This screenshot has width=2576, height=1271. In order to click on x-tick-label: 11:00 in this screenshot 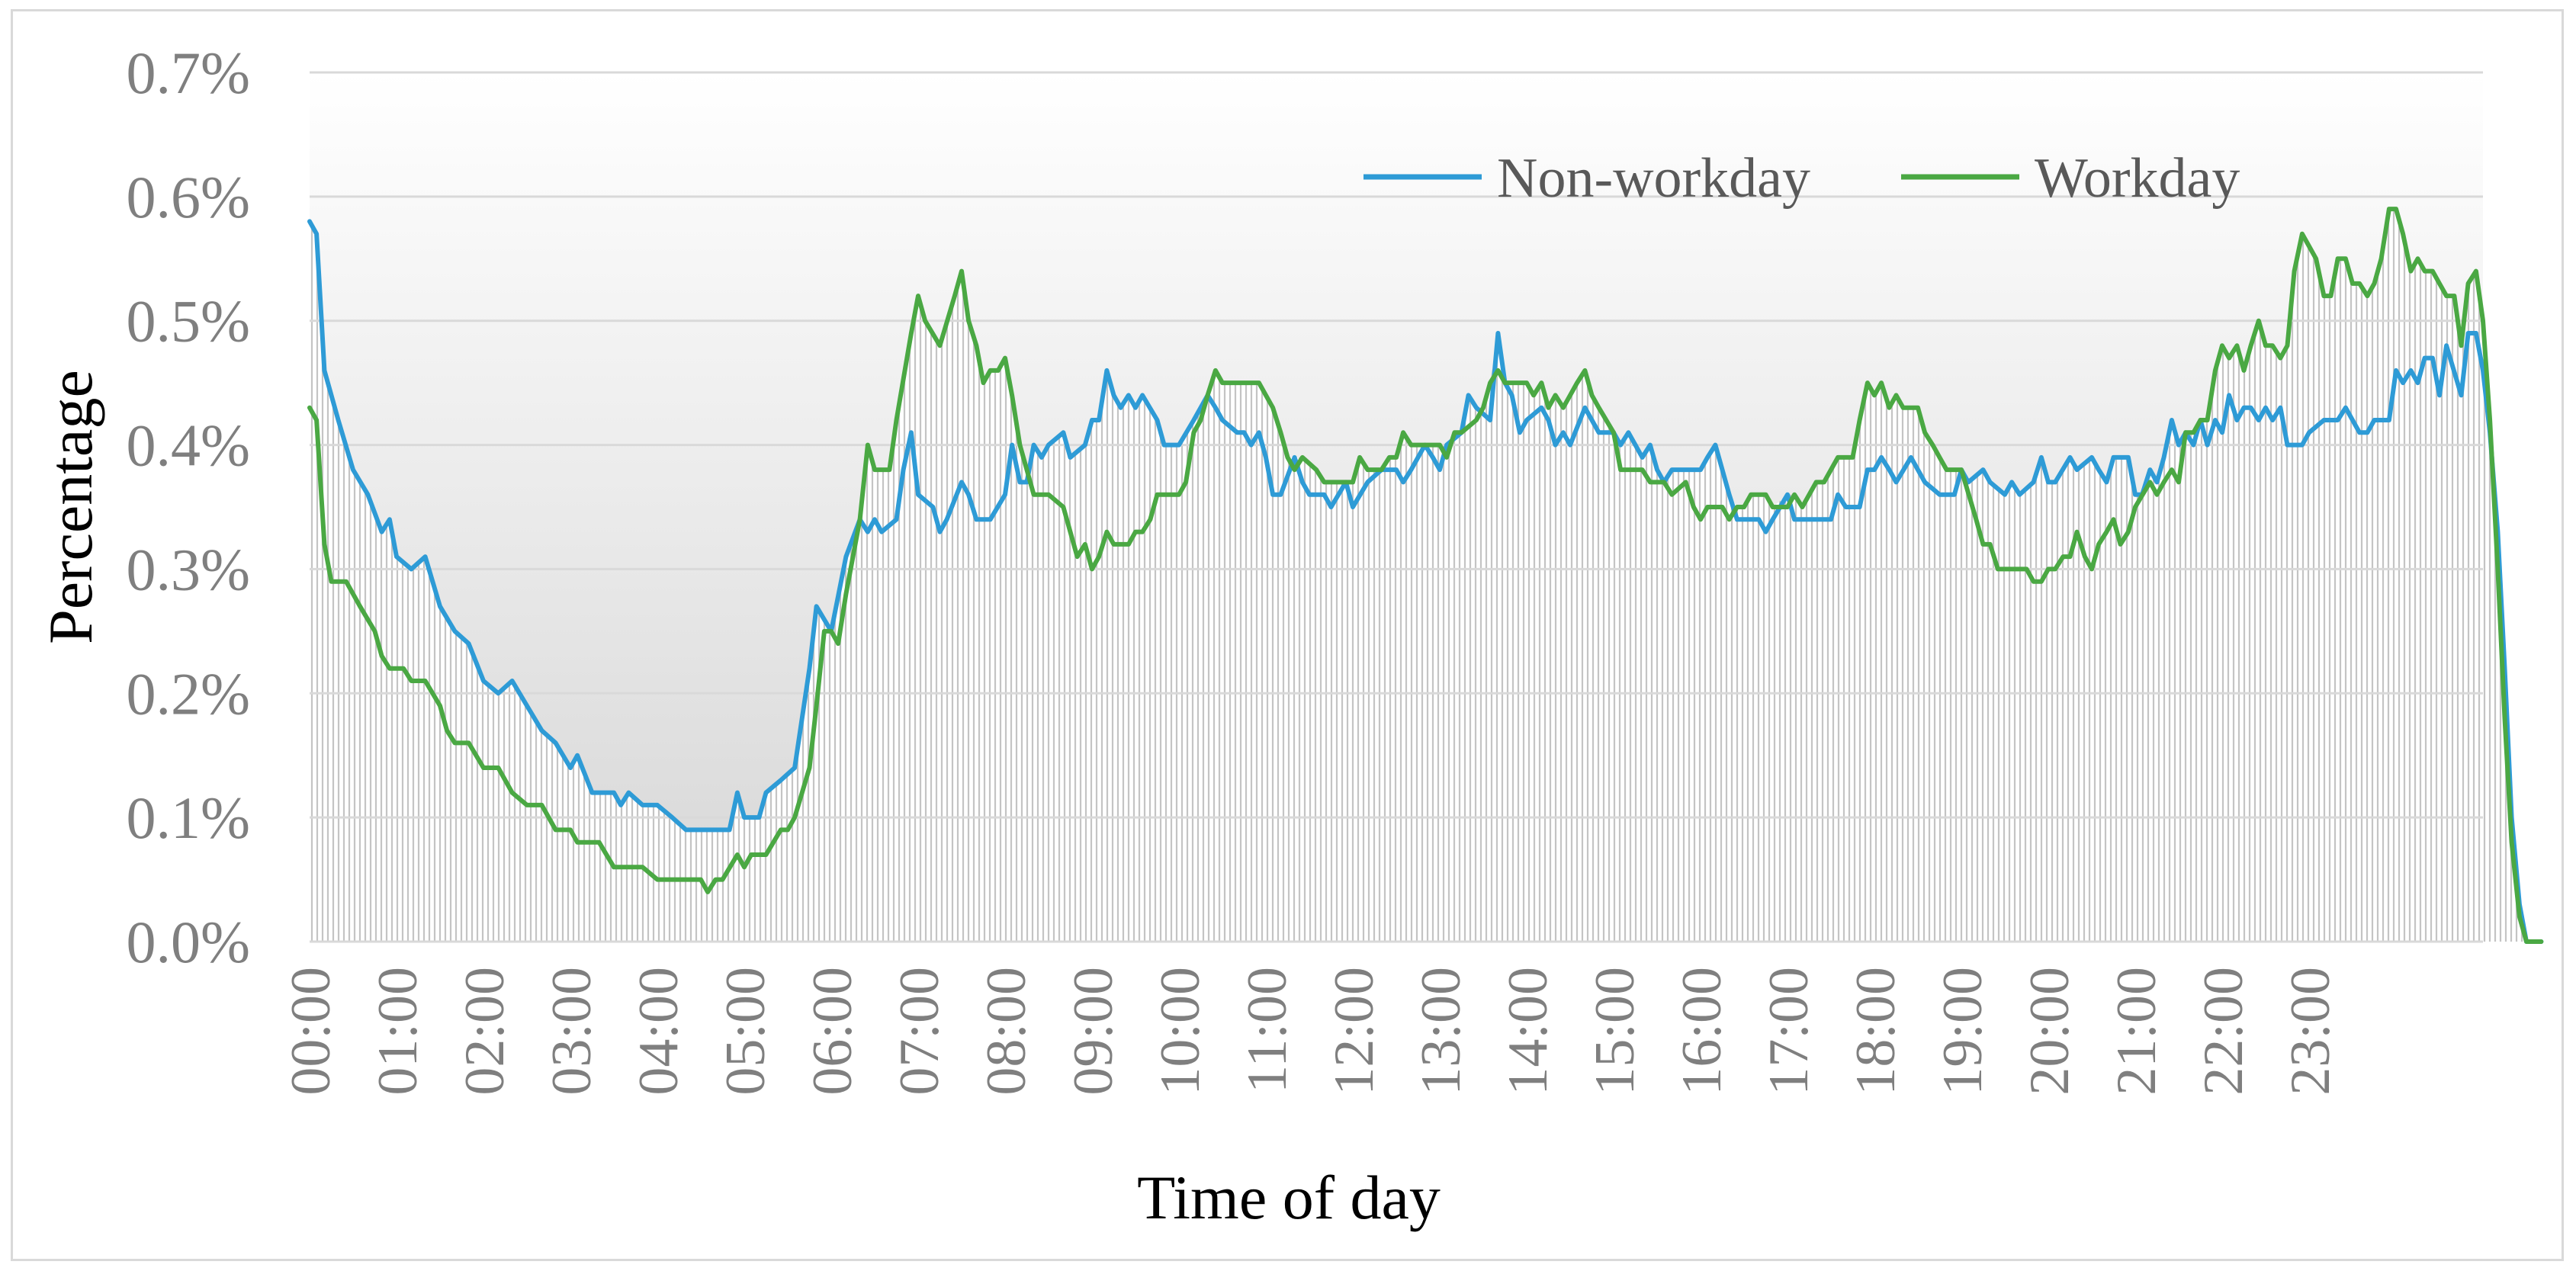, I will do `click(1267, 1030)`.